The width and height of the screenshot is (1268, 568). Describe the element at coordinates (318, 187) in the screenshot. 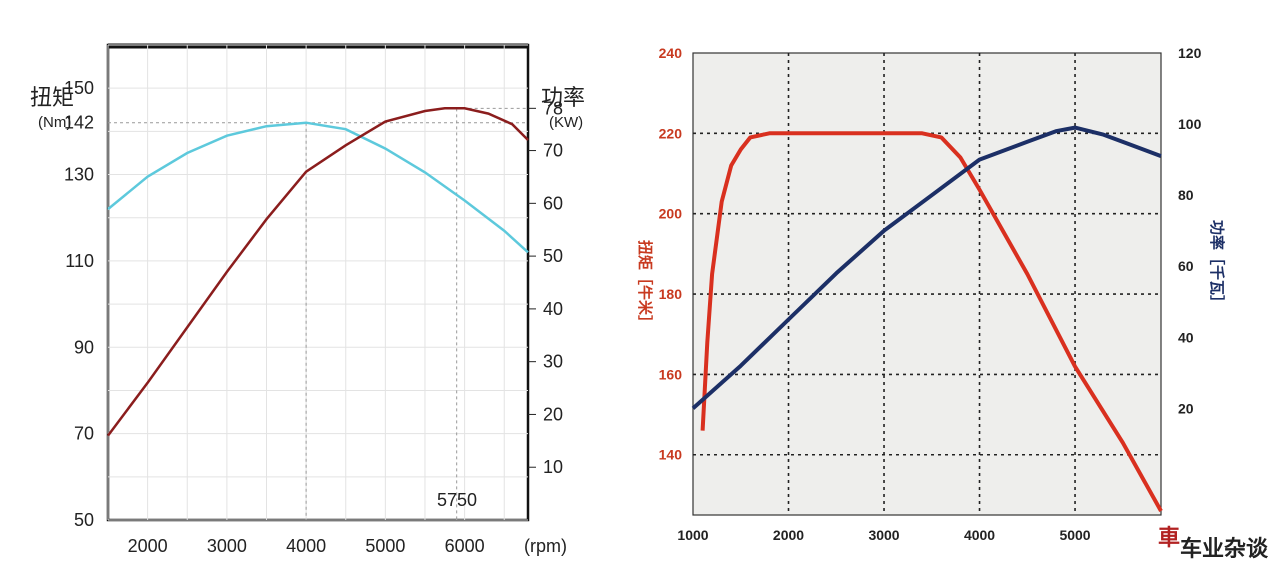

I see `left-series-torque-line` at that location.